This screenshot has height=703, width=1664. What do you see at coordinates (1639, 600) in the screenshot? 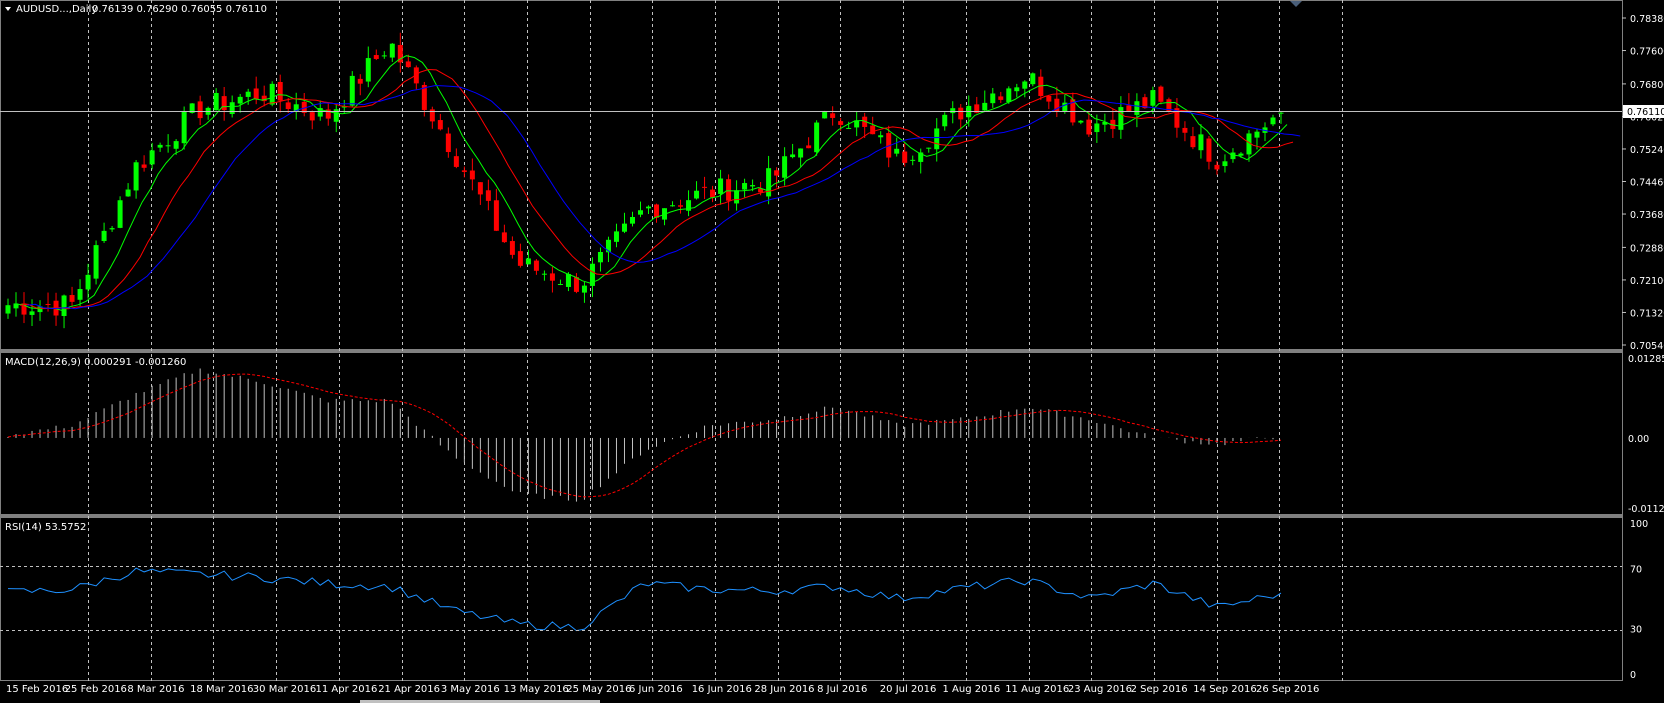
I see `rsi-axis: 100 70 30 0` at bounding box center [1639, 600].